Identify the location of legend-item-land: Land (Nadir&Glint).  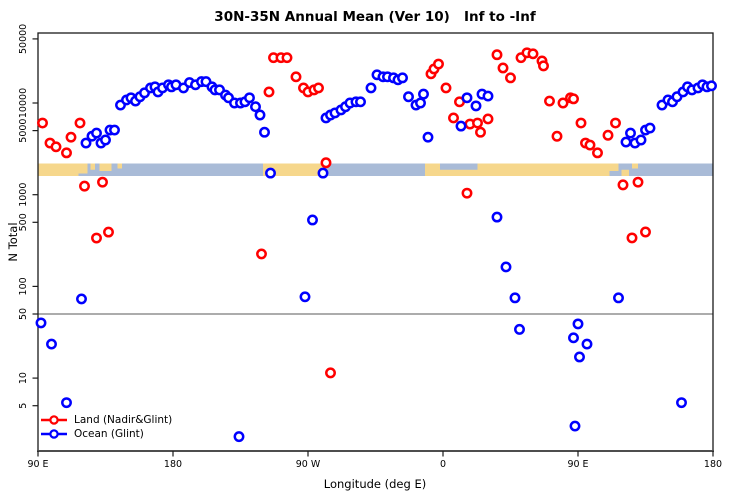
(106, 420).